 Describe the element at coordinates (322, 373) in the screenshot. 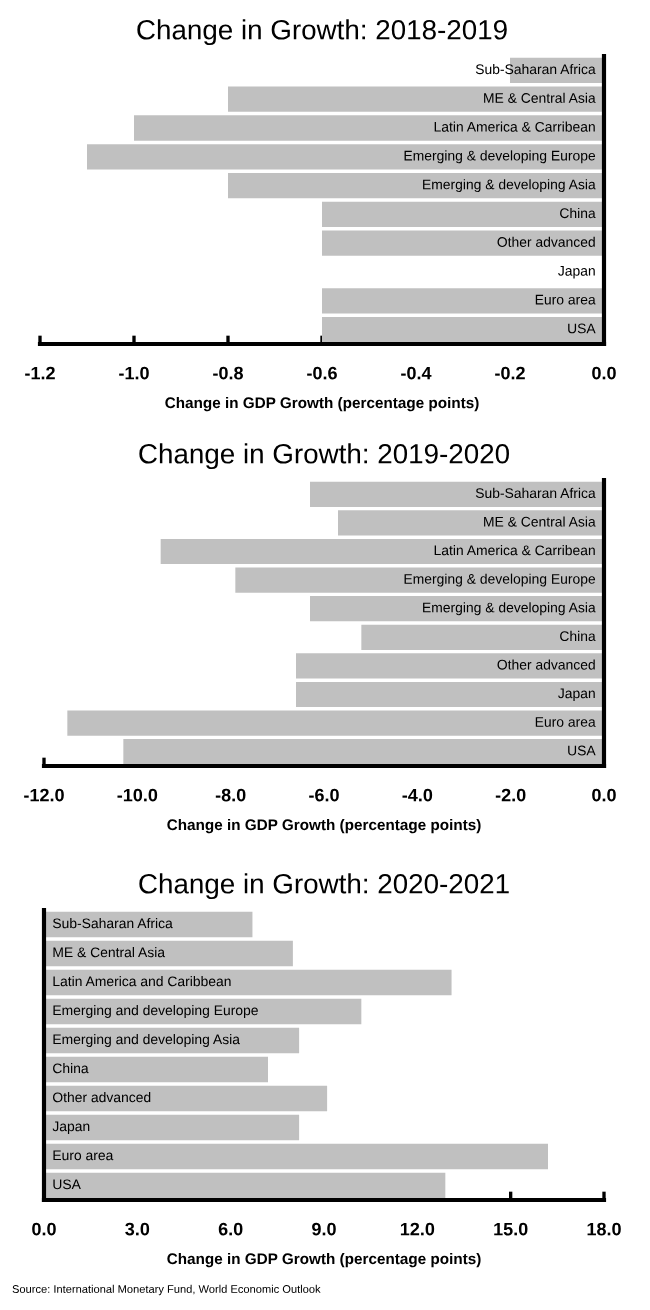

I see `x-tick-label: -0.6` at that location.